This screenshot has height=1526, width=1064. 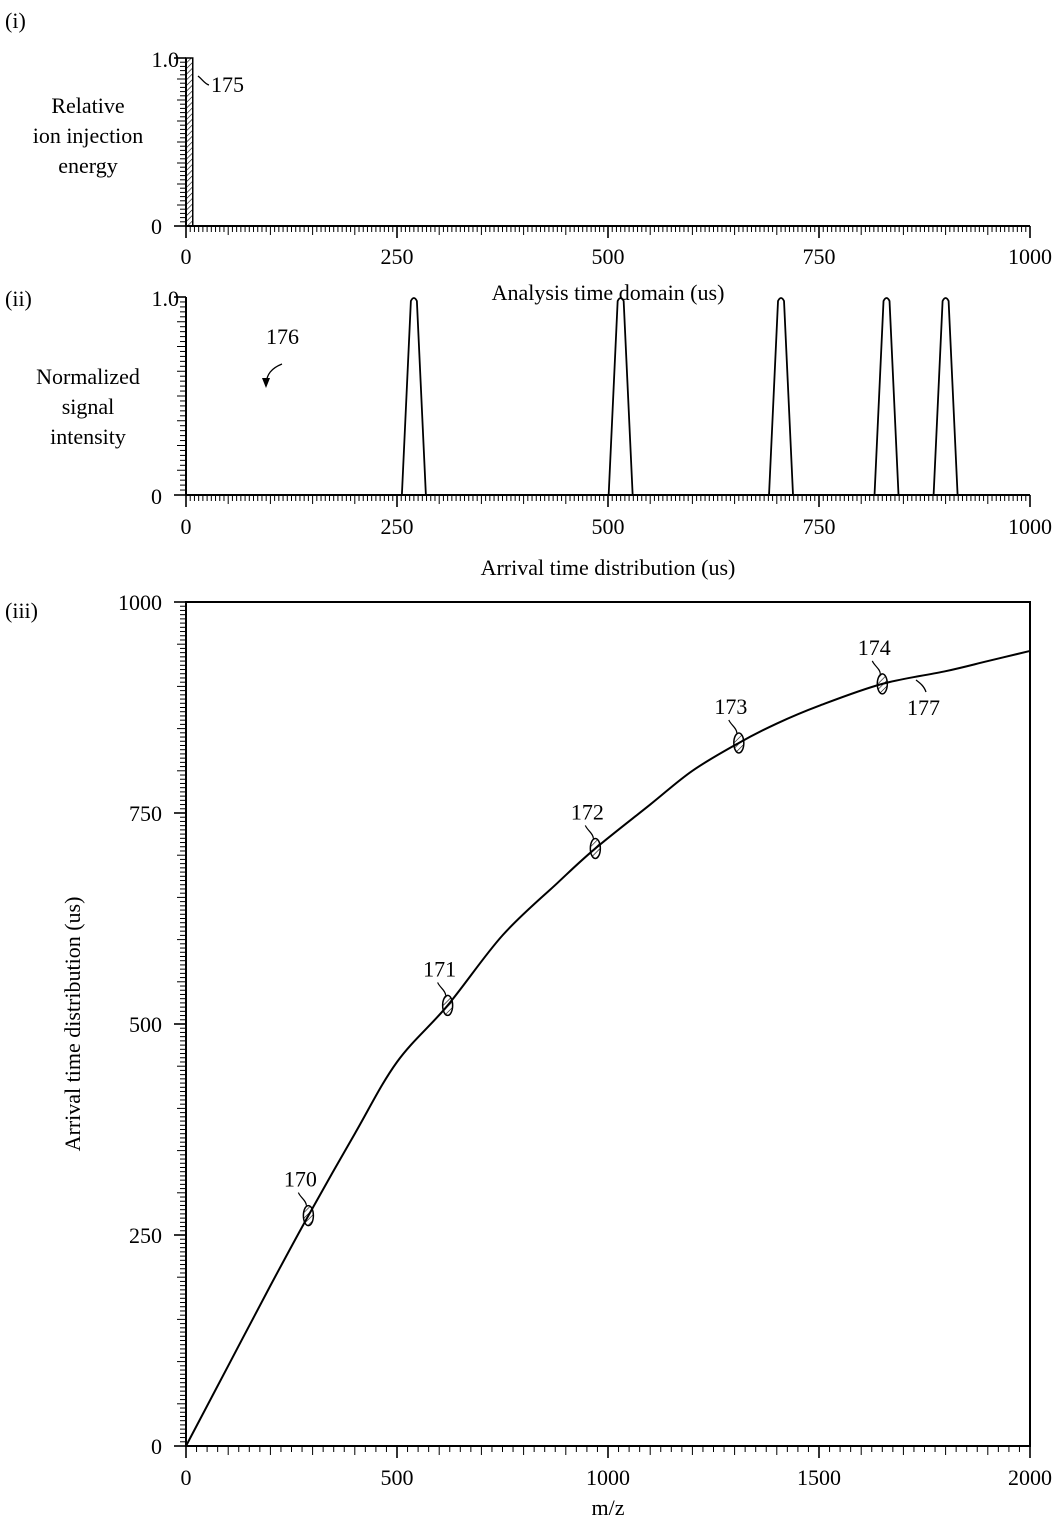 I want to click on panel-iii-xtick-labels: 0 500 1000 1500 2000, so click(x=617, y=1477).